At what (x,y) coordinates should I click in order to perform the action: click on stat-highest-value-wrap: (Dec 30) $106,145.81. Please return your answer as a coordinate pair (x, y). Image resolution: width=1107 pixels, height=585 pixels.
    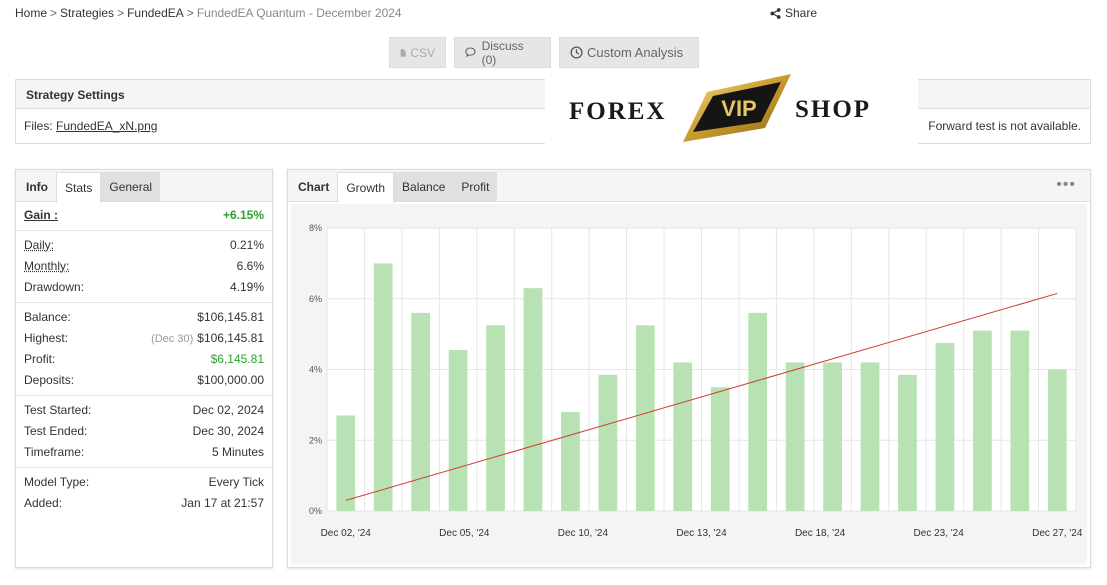
    Looking at the image, I should click on (207, 338).